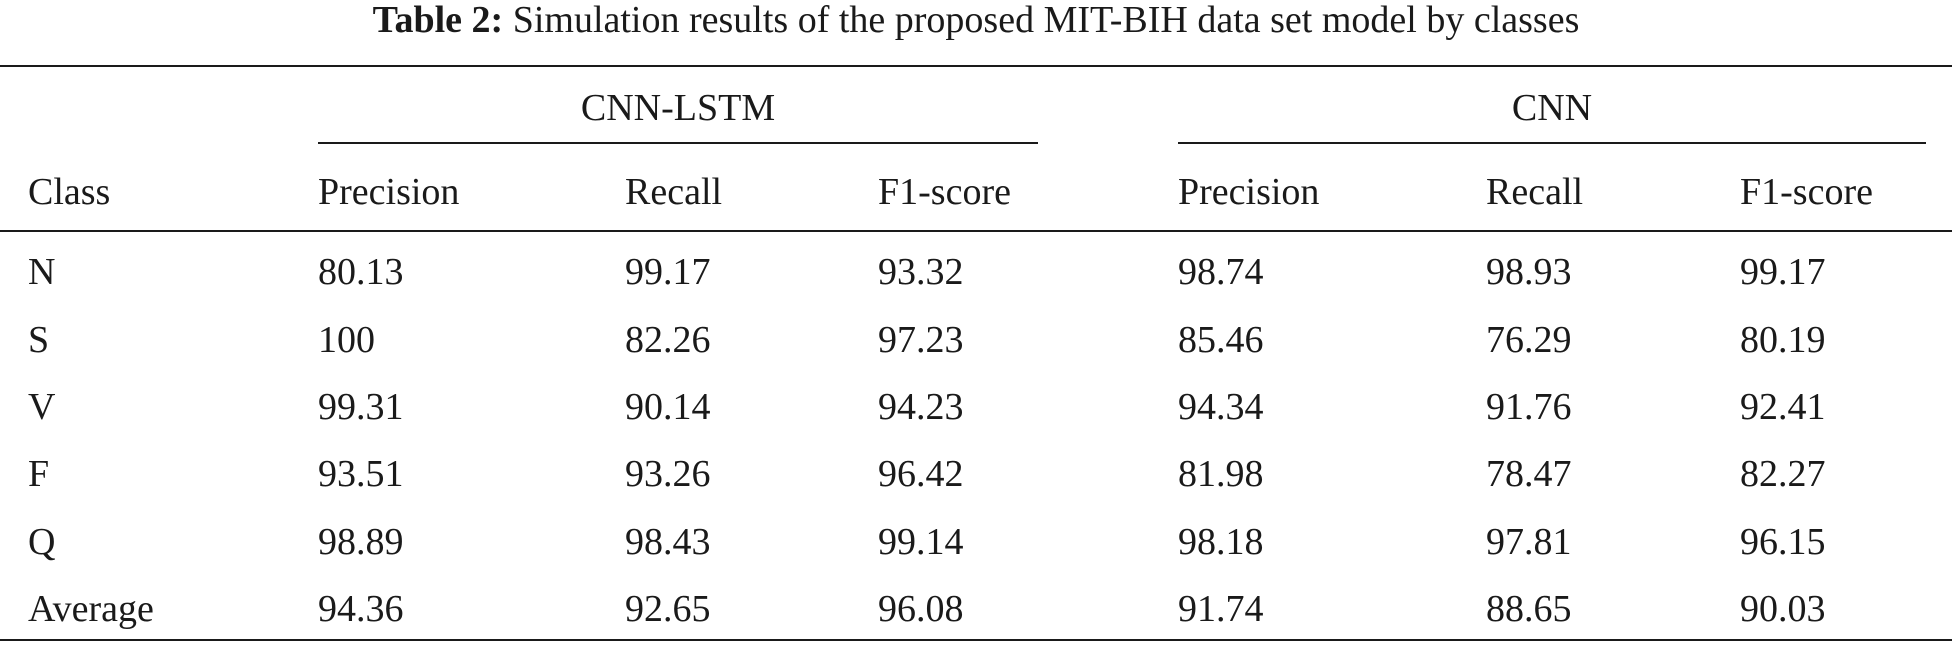  I want to click on group-header-cnn: CNN, so click(1552, 108).